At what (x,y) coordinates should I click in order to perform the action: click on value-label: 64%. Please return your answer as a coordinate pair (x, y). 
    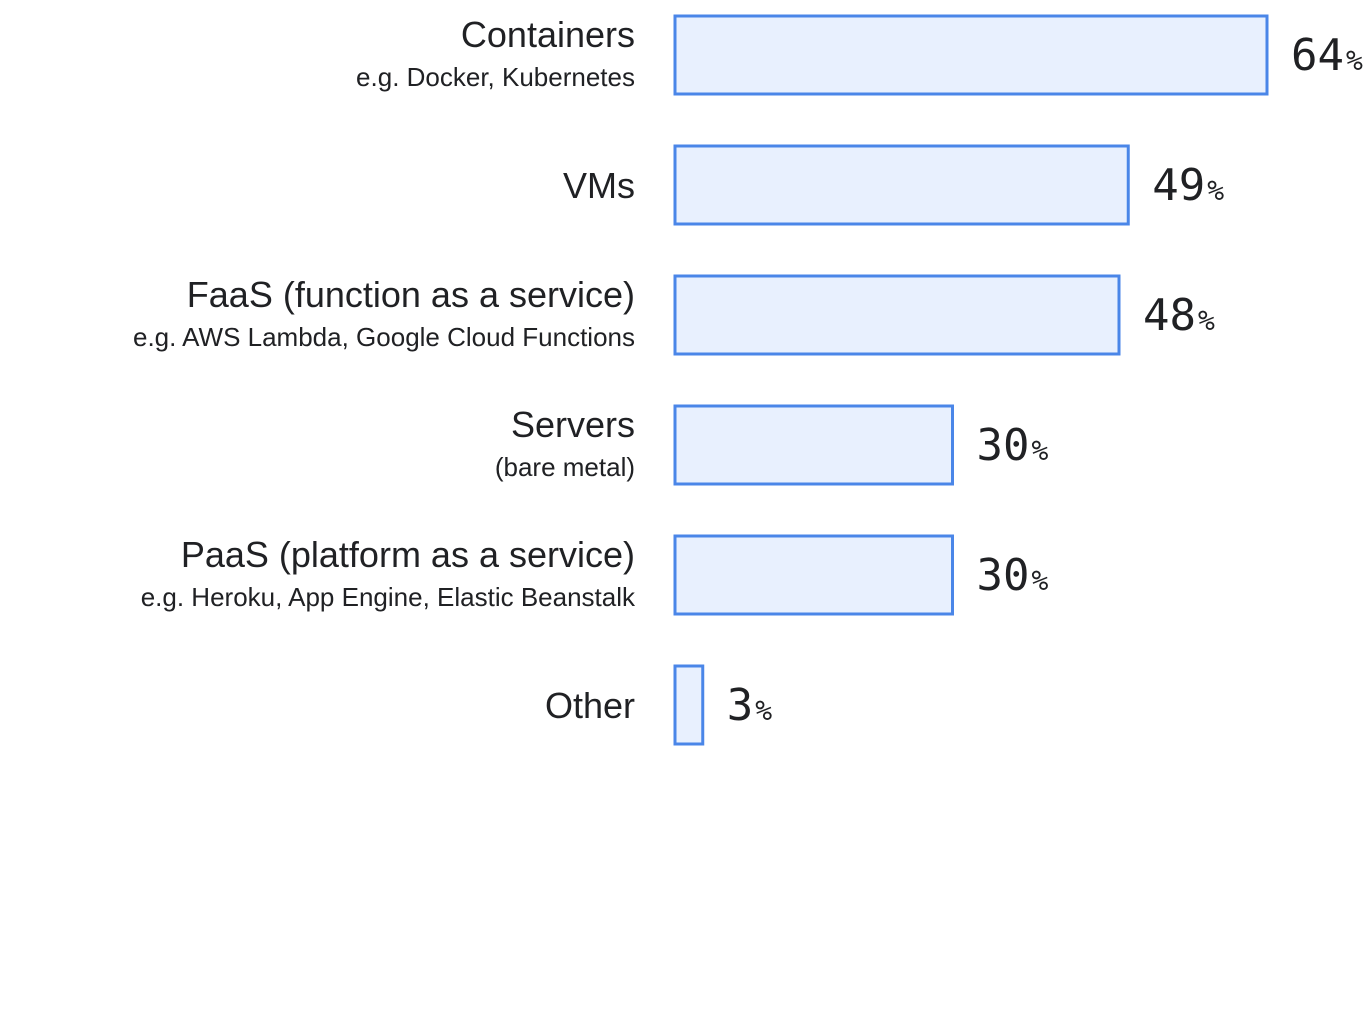
    Looking at the image, I should click on (1327, 55).